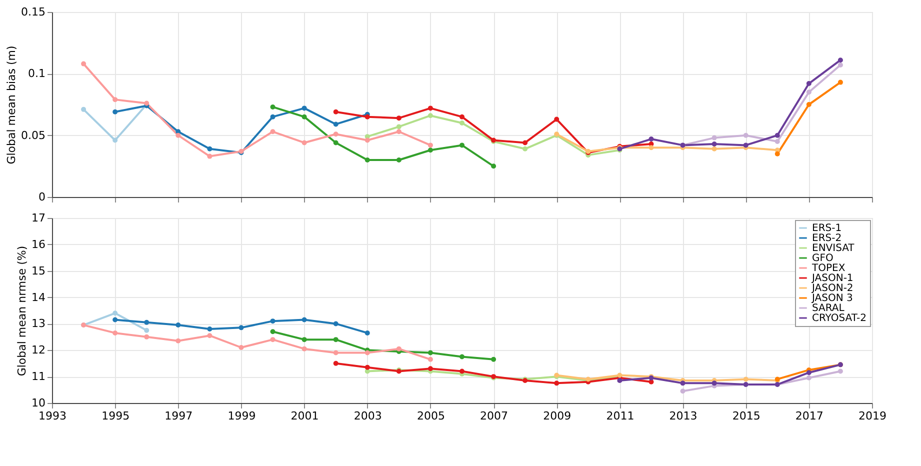 Image resolution: width=921 pixels, height=466 pixels. I want to click on x-tick-label: 1993, so click(52, 416).